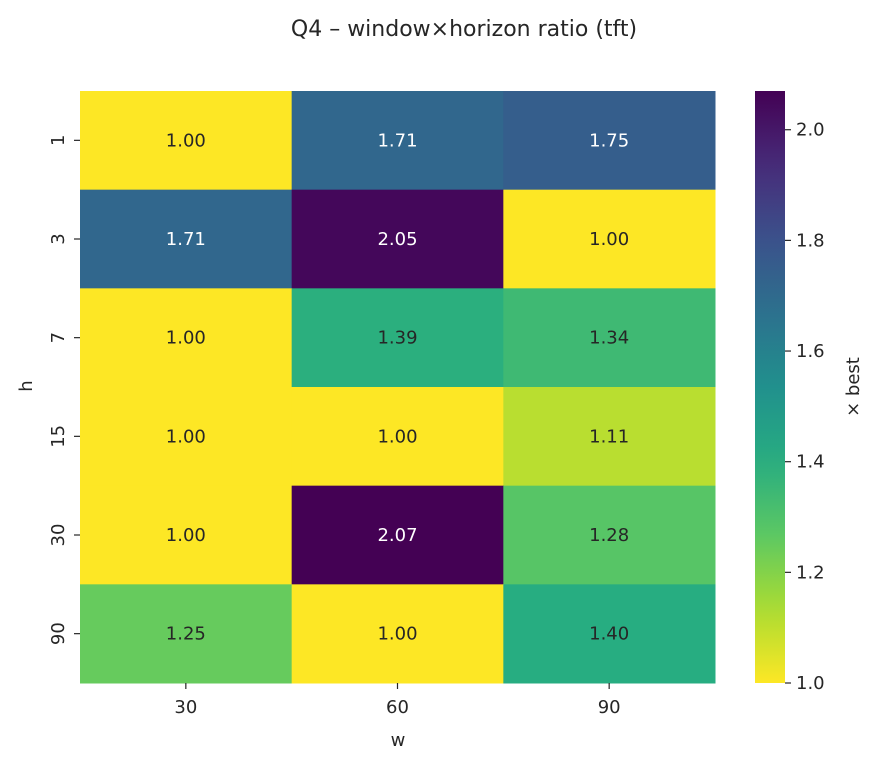 The width and height of the screenshot is (880, 764). Describe the element at coordinates (398, 740) in the screenshot. I see `x-axis-label: w` at that location.